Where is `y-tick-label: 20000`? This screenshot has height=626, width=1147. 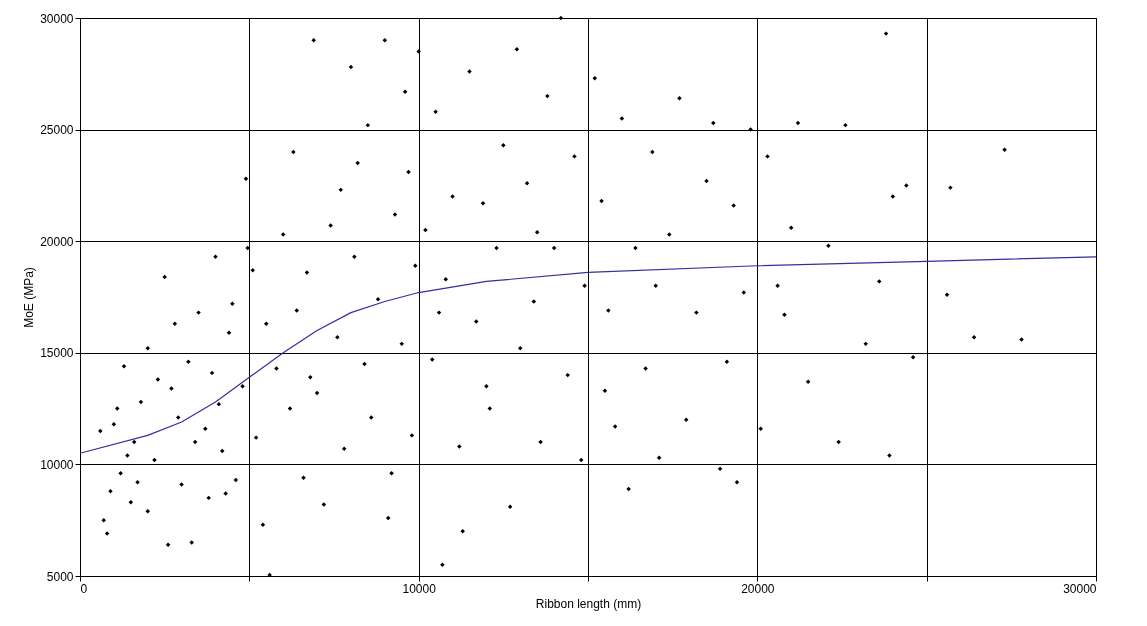 y-tick-label: 20000 is located at coordinates (57, 241).